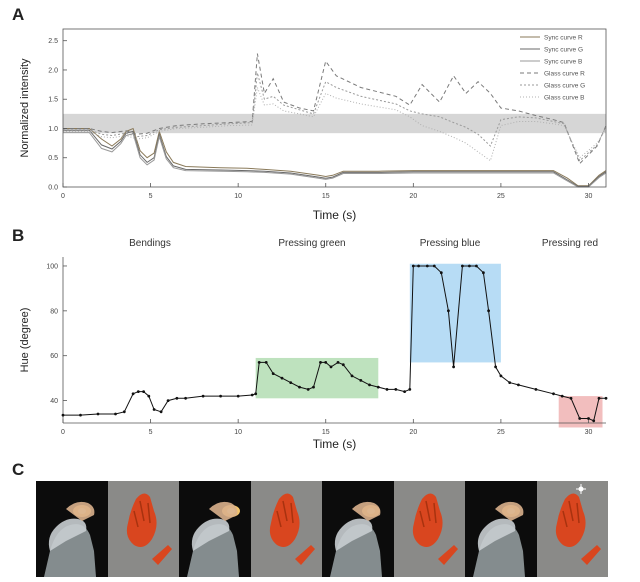 The height and width of the screenshot is (582, 640). Describe the element at coordinates (570, 243) in the screenshot. I see `phase-label: Pressing red` at that location.